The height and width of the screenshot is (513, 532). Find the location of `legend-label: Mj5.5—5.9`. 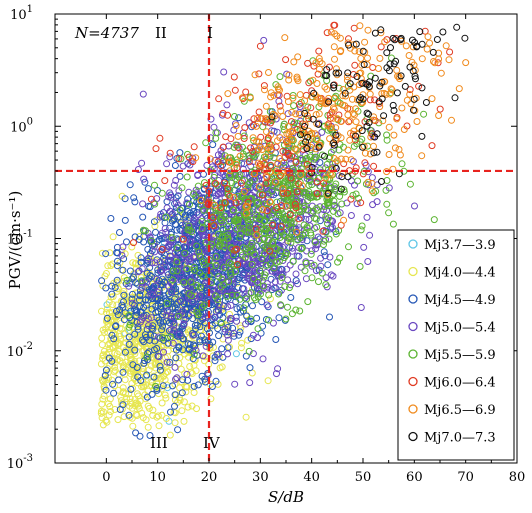

legend-label: Mj5.5—5.9 is located at coordinates (460, 355).